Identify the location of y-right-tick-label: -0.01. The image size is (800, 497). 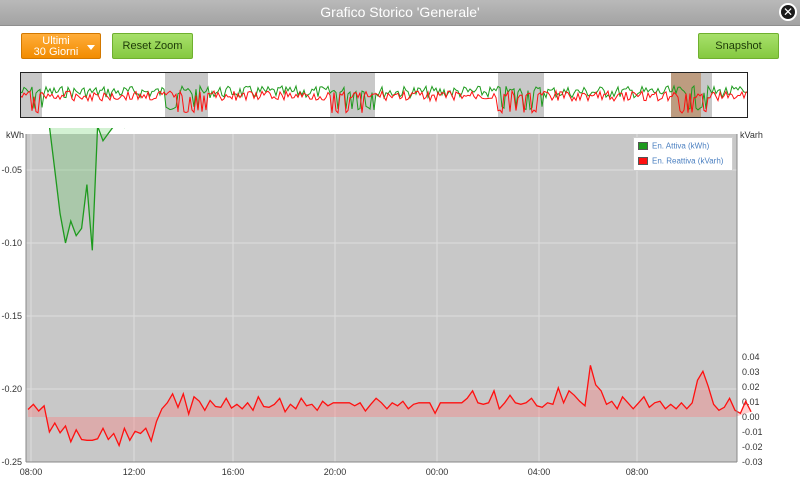
(752, 432).